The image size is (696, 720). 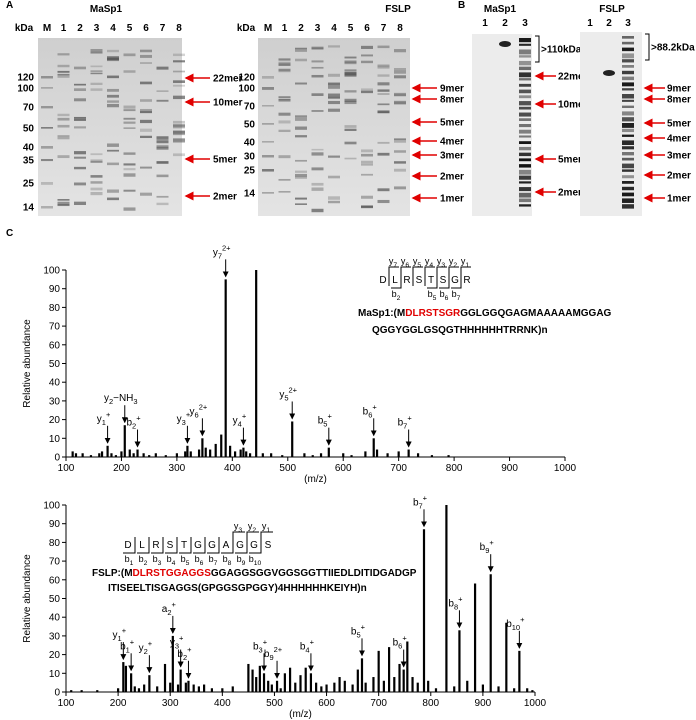 I want to click on label-part: 2, so click(x=254, y=530).